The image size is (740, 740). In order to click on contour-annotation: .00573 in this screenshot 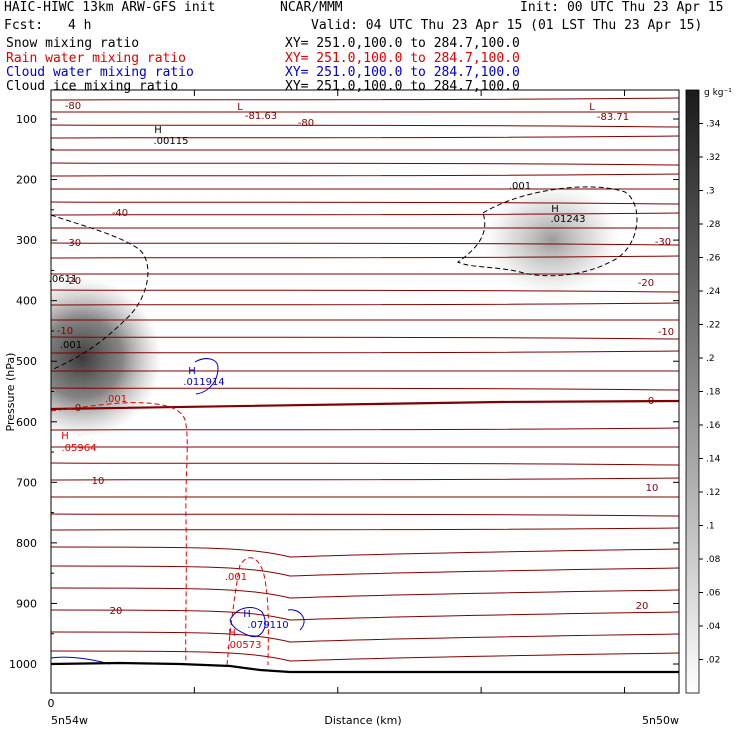, I will do `click(244, 645)`.